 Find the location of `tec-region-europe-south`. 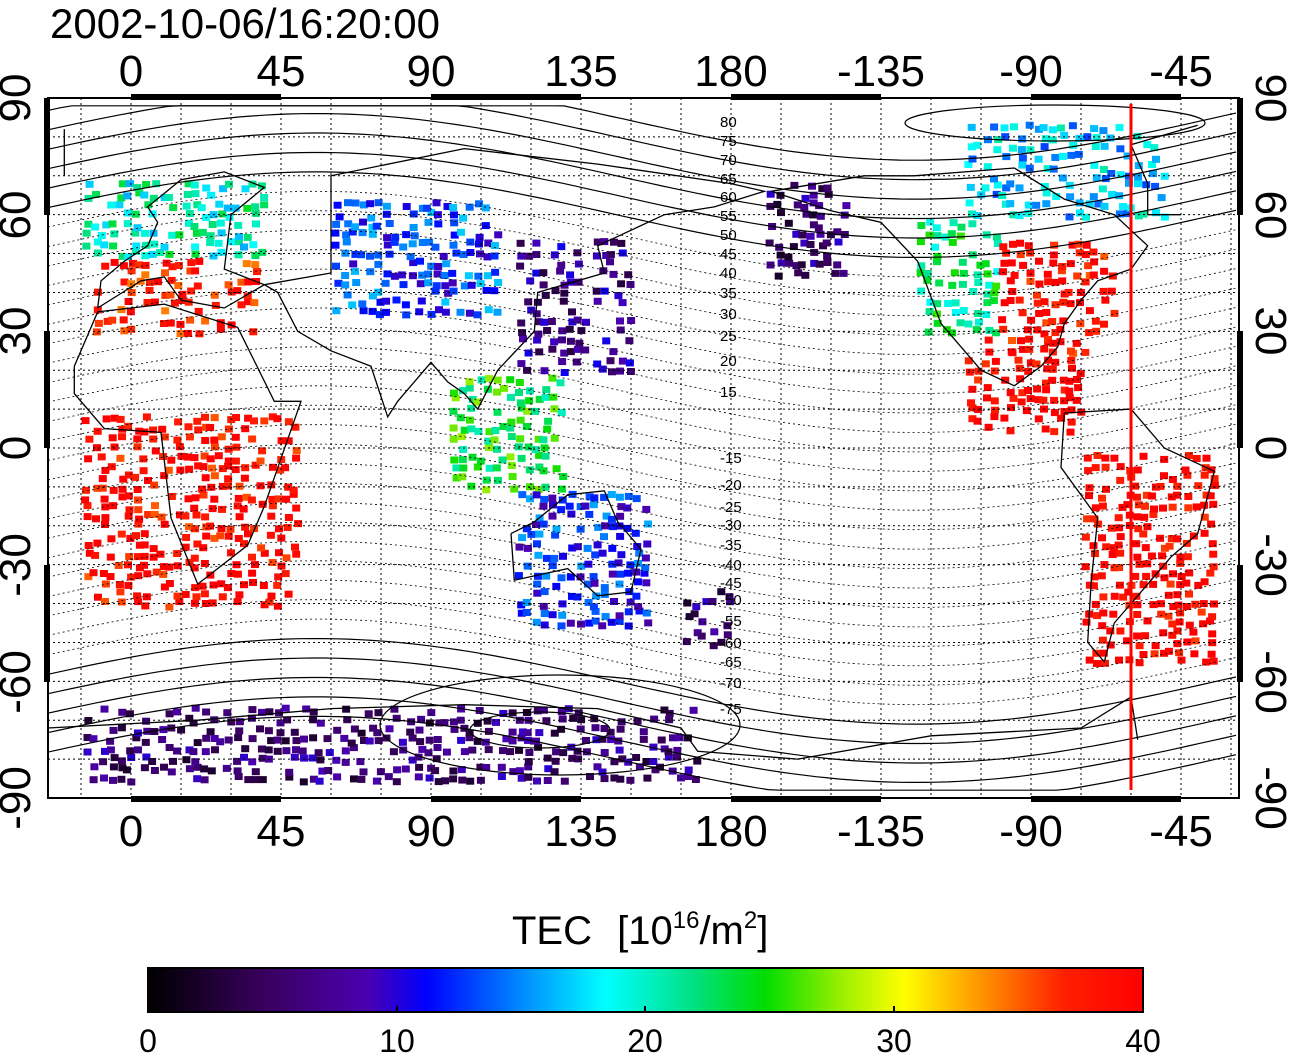

tec-region-europe-south is located at coordinates (176, 297).